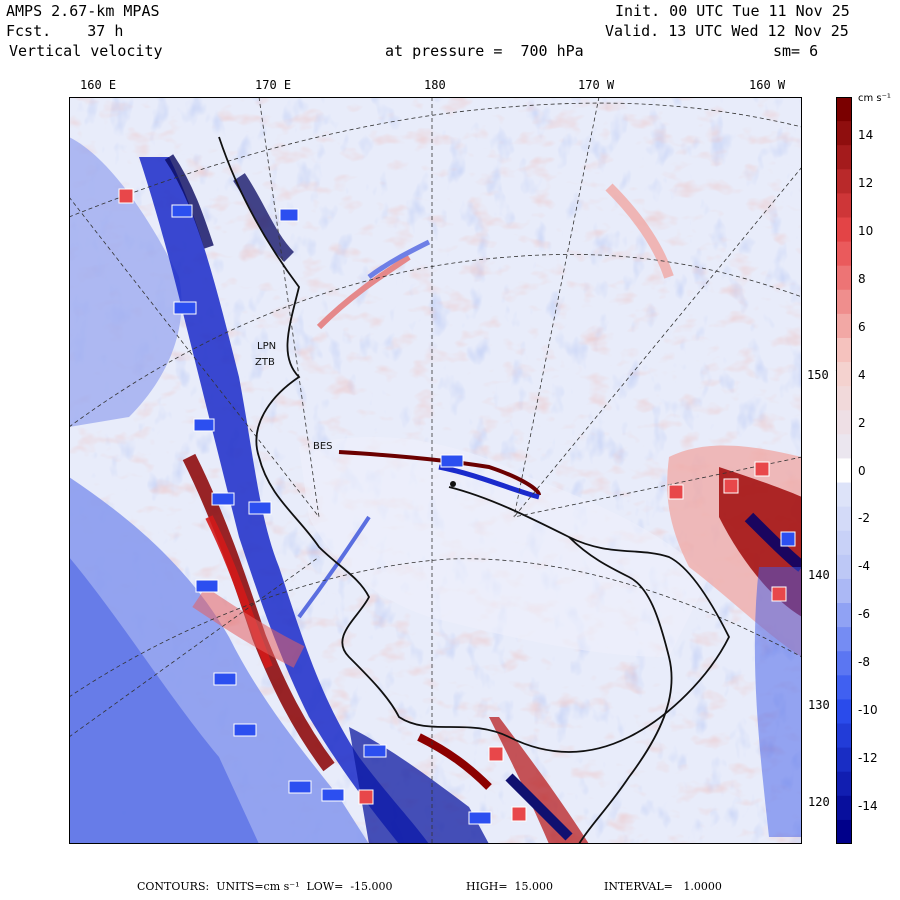 The image size is (900, 900). I want to click on lon-label-170w: 170 W, so click(596, 85).